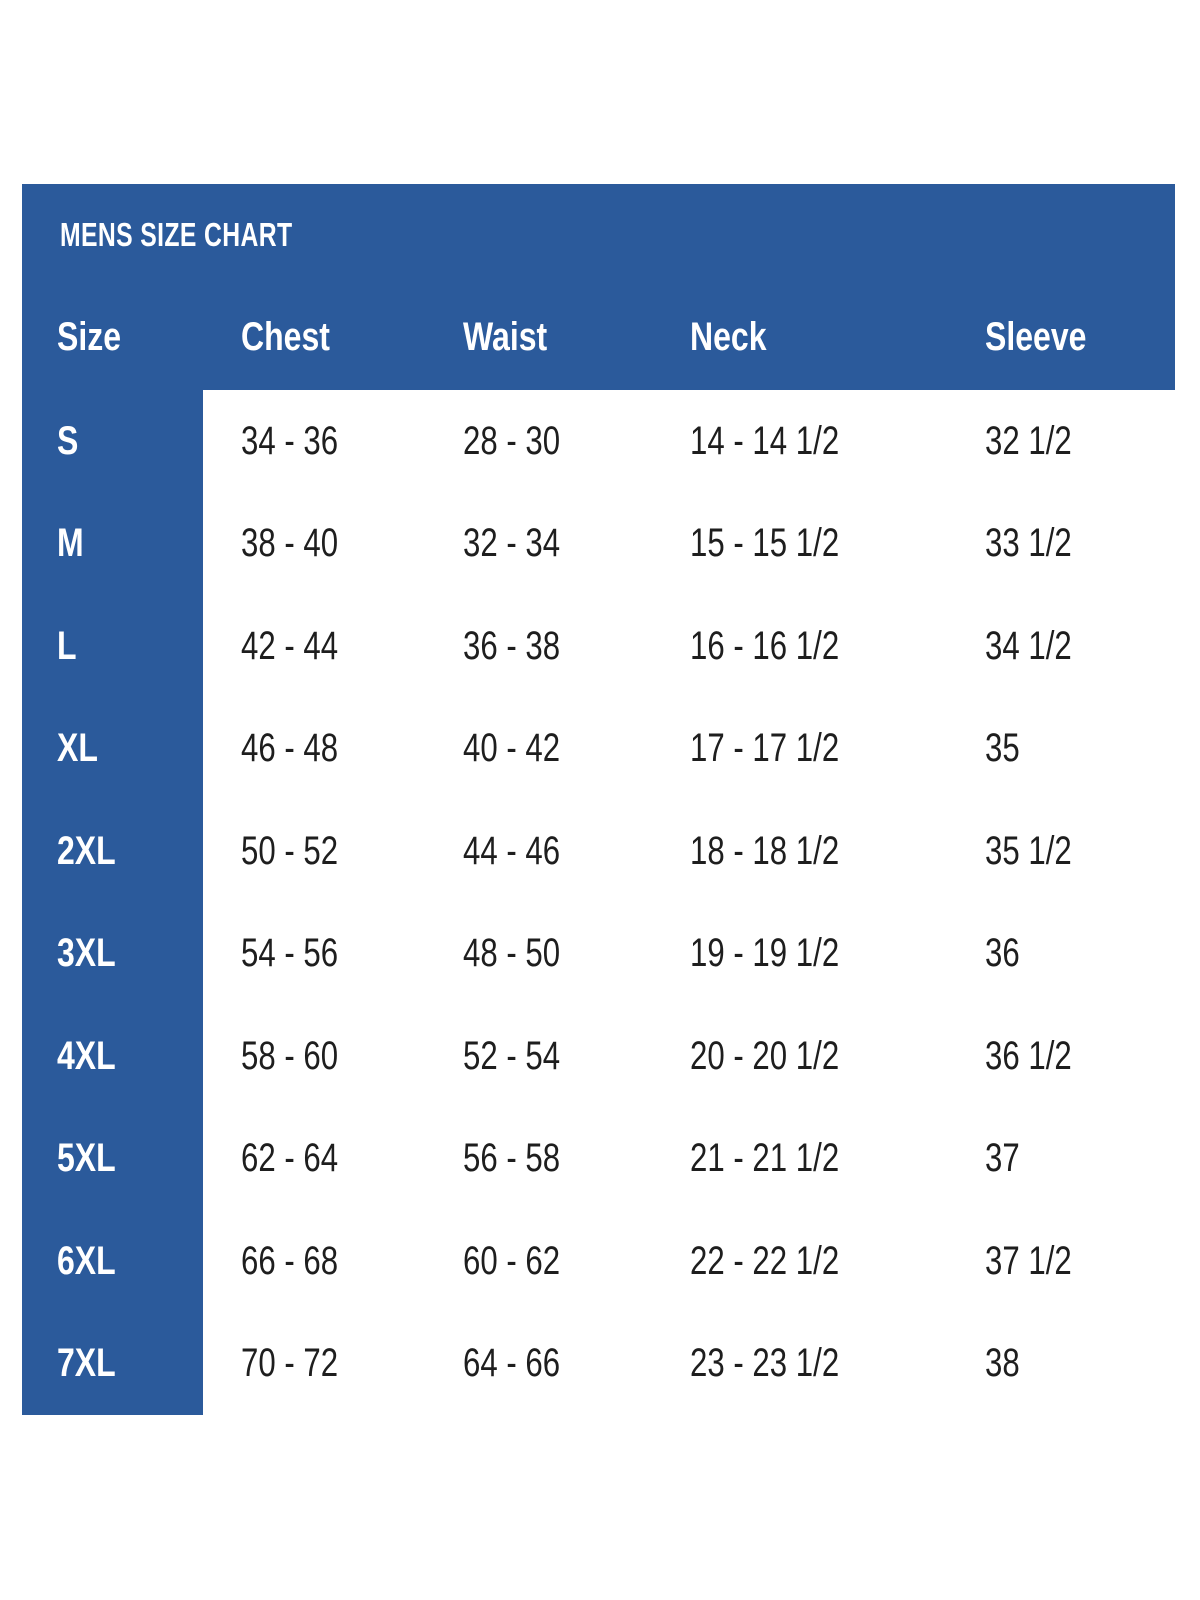 The width and height of the screenshot is (1200, 1600). Describe the element at coordinates (1036, 336) in the screenshot. I see `column-header-sleeve: Sleeve` at that location.